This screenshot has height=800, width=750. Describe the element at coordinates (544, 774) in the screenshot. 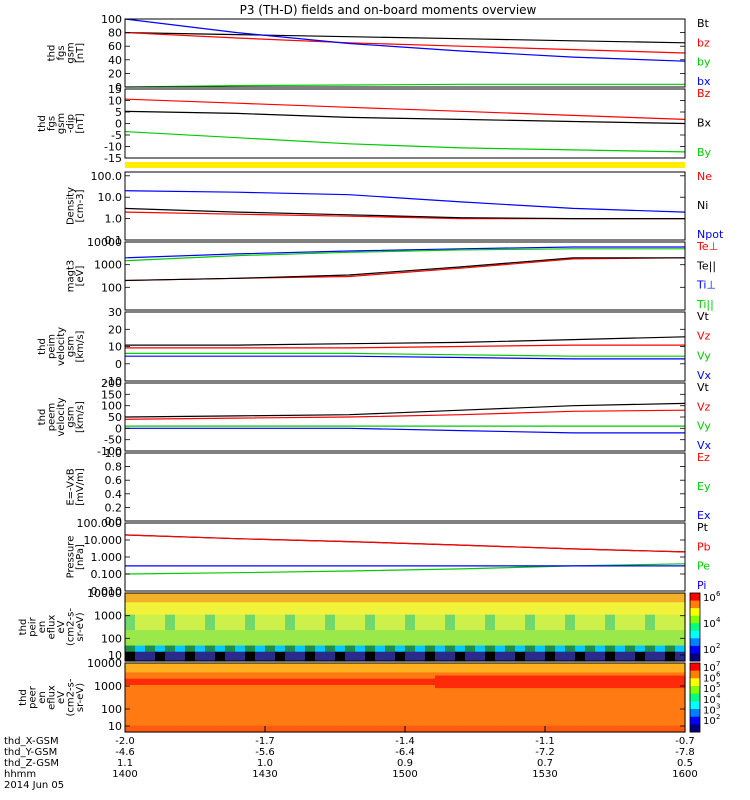

I see `x-axis-value: 1530` at that location.